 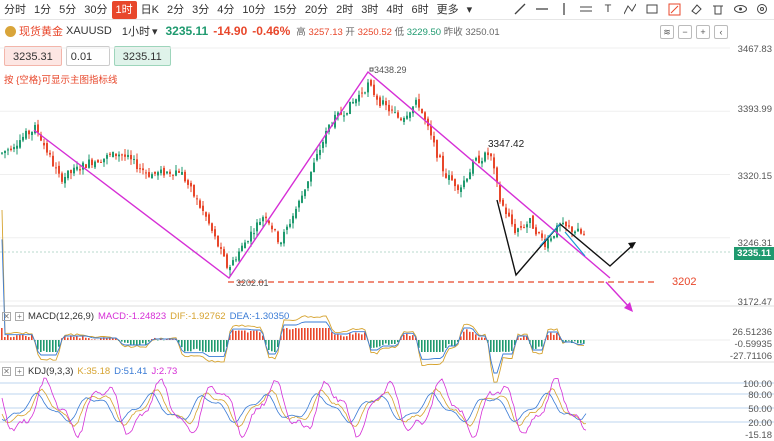 I want to click on tf-more: 更多, so click(x=447, y=9).